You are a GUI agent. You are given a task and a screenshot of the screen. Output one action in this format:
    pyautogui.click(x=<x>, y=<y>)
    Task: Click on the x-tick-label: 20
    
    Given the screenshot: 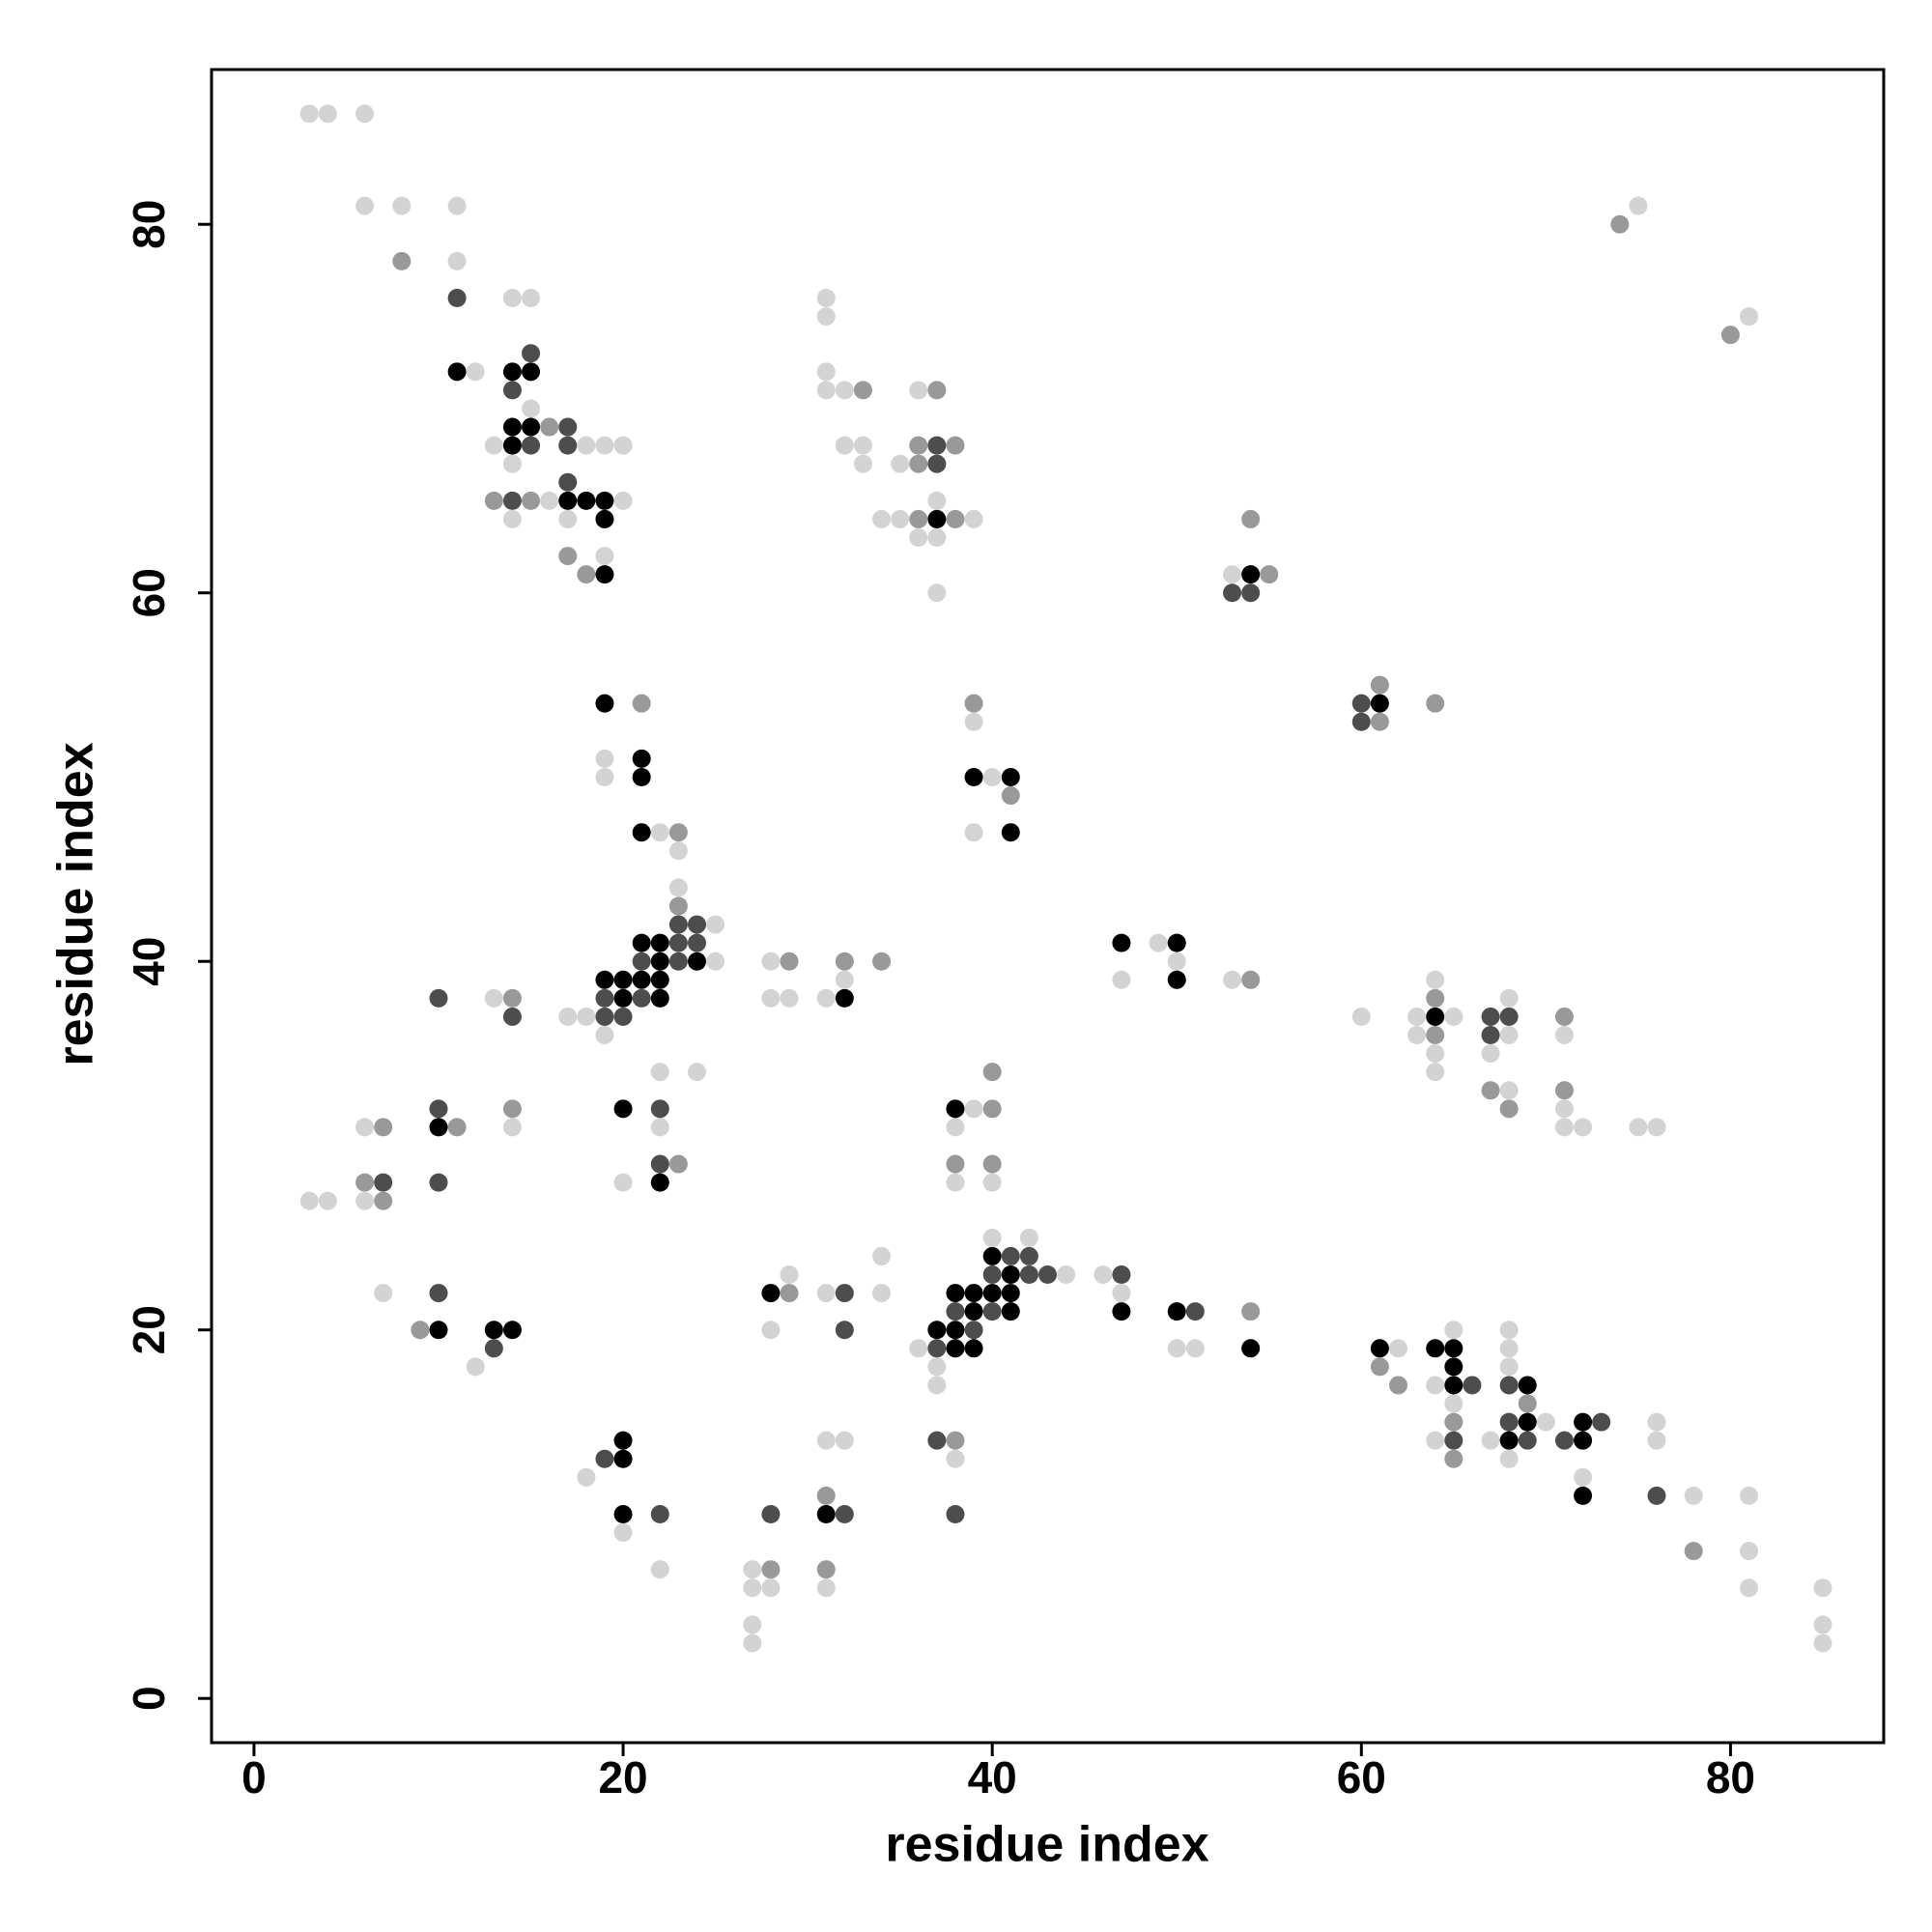 What is the action you would take?
    pyautogui.click(x=622, y=1777)
    